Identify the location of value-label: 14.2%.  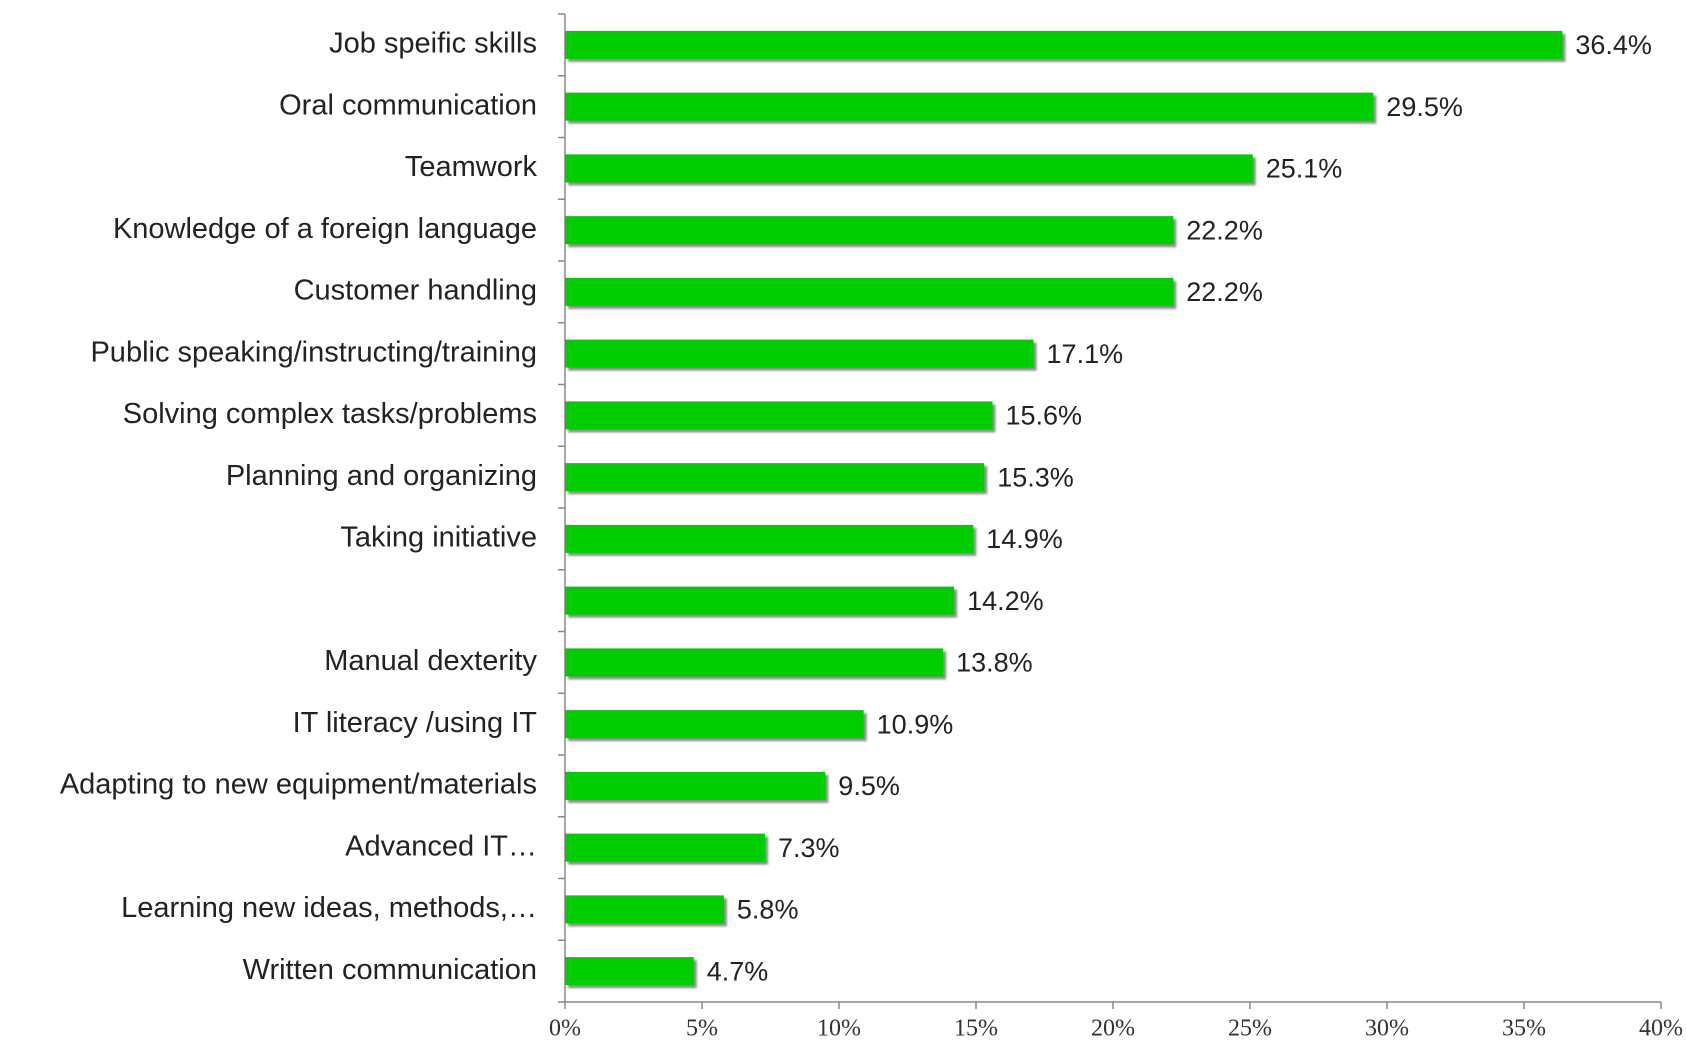
(1005, 601).